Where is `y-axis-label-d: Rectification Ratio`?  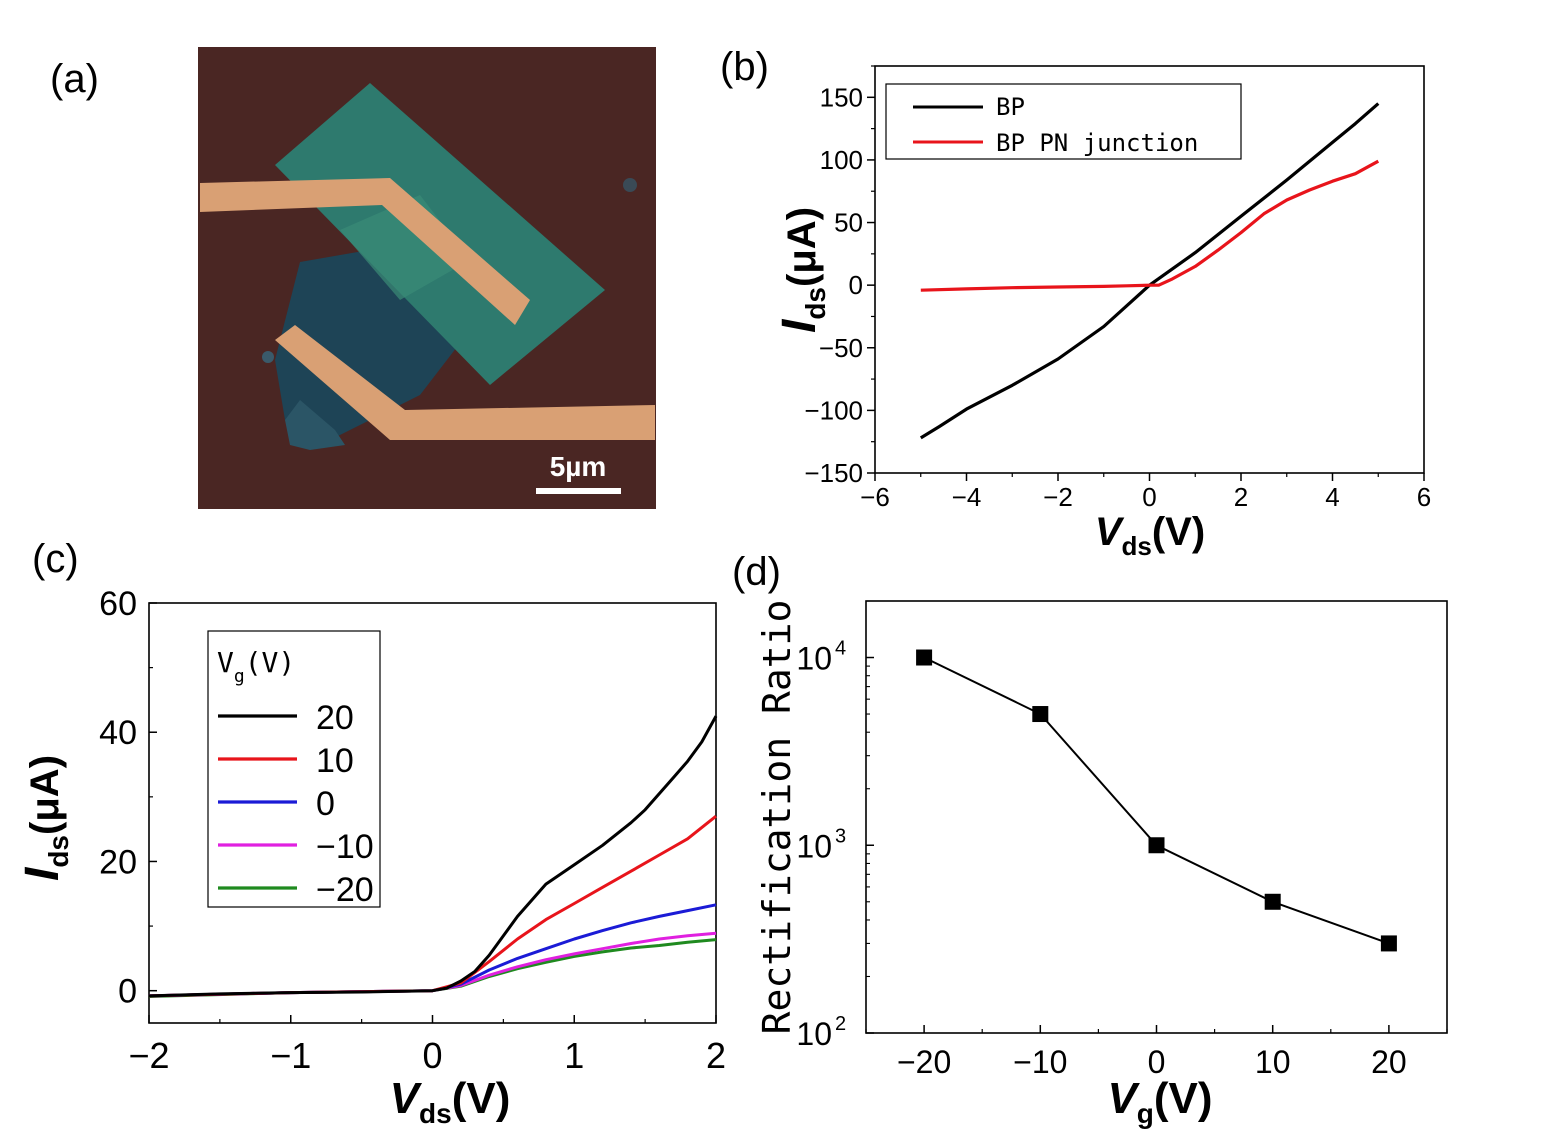
y-axis-label-d: Rectification Ratio is located at coordinates (777, 817).